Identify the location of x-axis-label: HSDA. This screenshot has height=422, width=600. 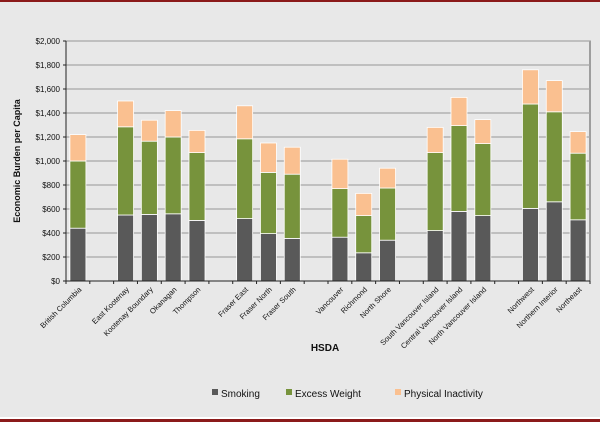
(325, 348).